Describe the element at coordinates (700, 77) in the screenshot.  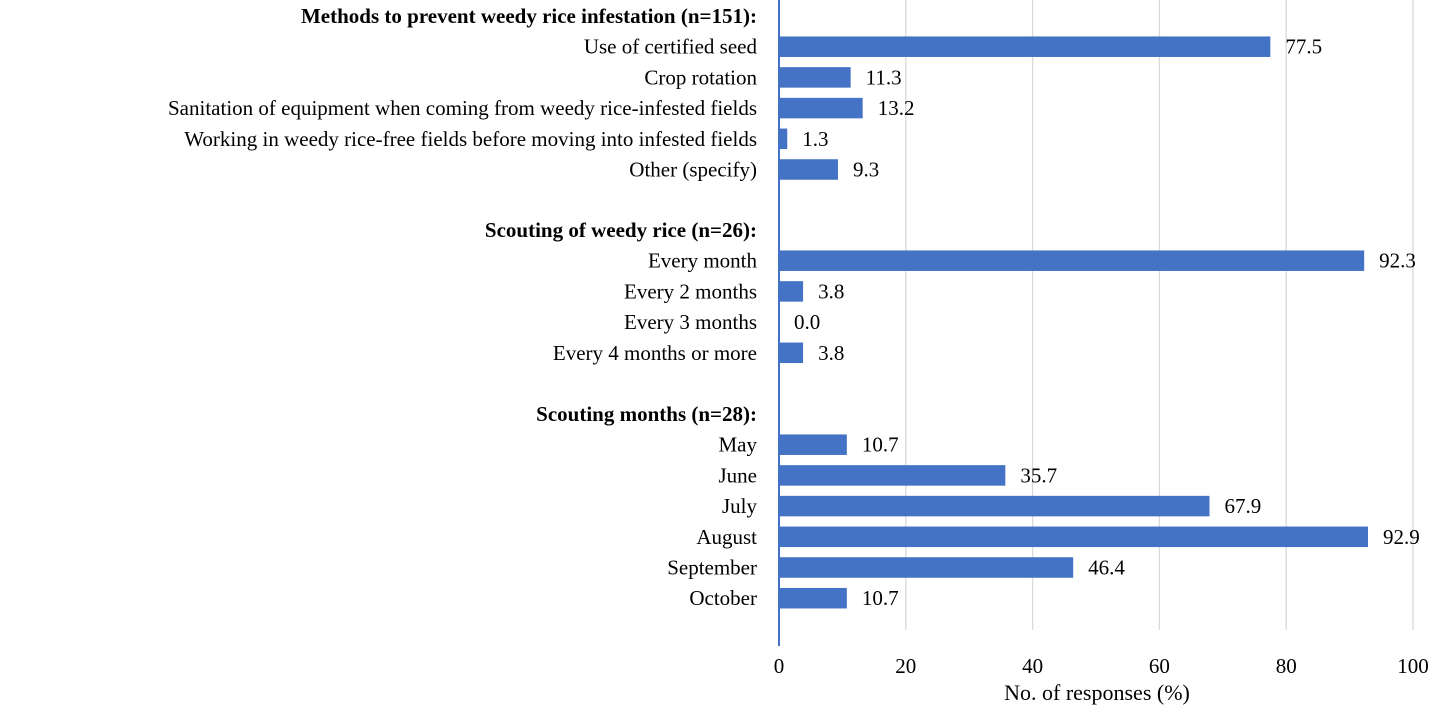
I see `category-label: Crop rotation` at that location.